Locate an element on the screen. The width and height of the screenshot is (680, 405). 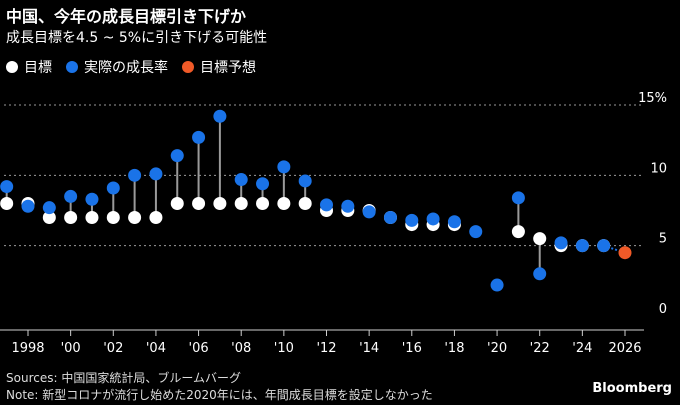
legend-item-target: 目標 is located at coordinates (29, 67).